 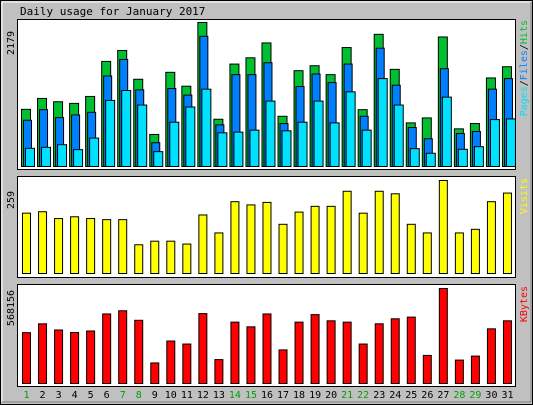 I want to click on x-tick-label: 18, so click(x=299, y=395).